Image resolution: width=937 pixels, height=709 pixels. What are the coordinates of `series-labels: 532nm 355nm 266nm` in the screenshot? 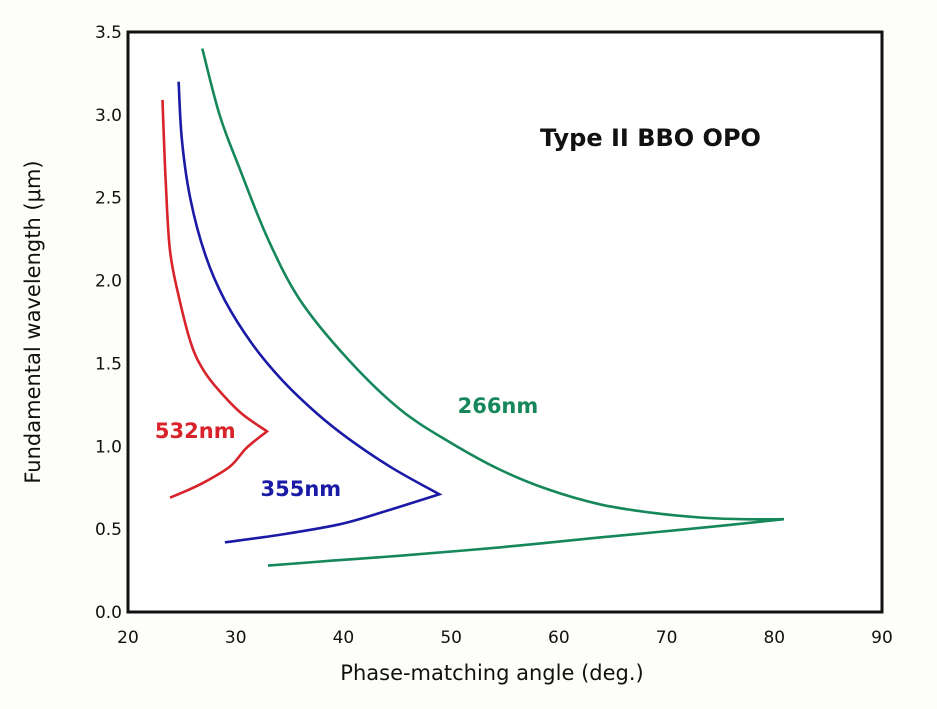 It's located at (346, 447).